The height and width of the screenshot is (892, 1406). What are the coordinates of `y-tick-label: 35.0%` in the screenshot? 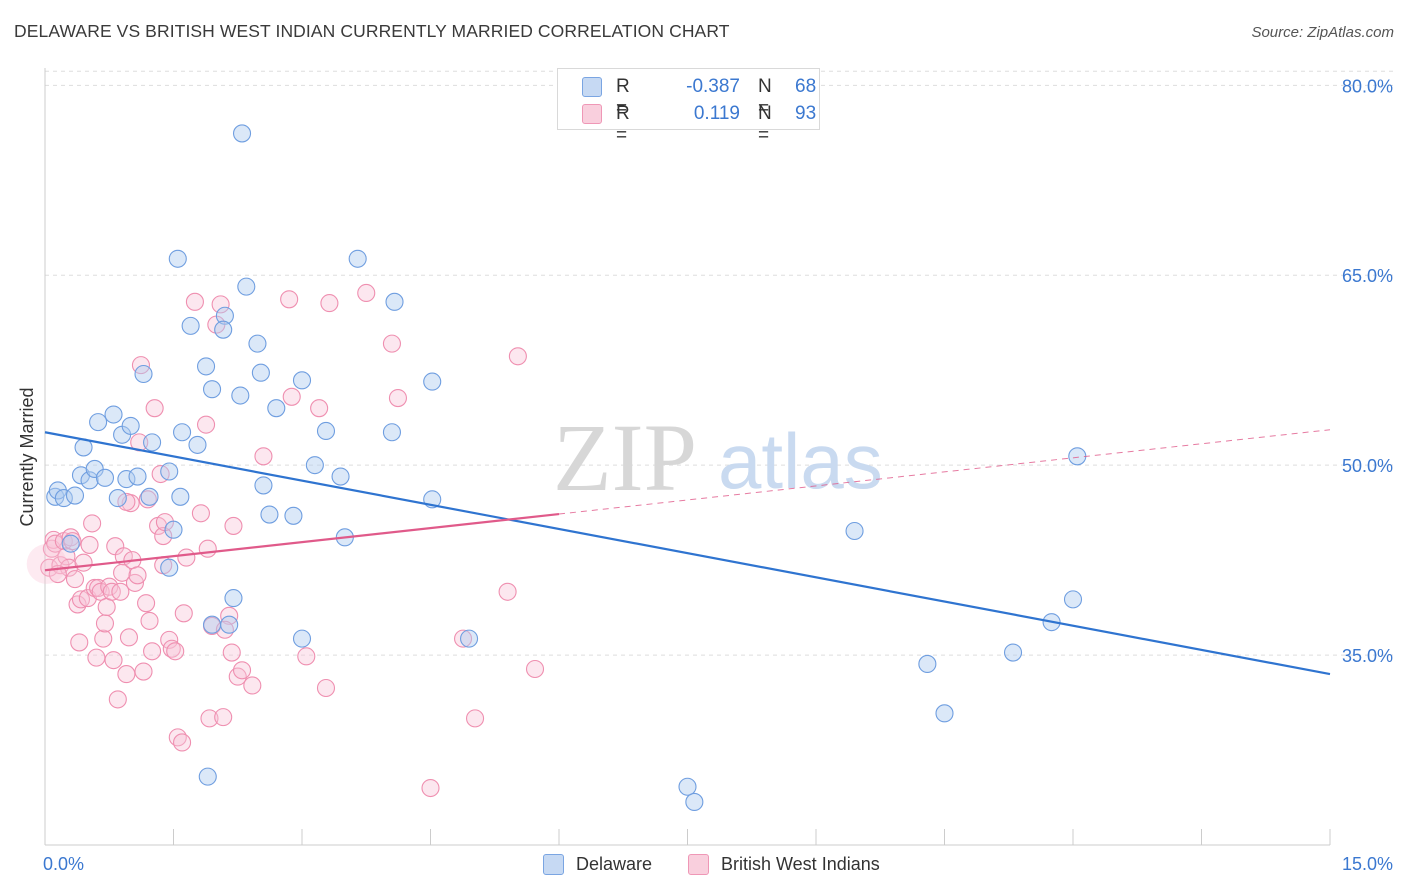 It's located at (1367, 656).